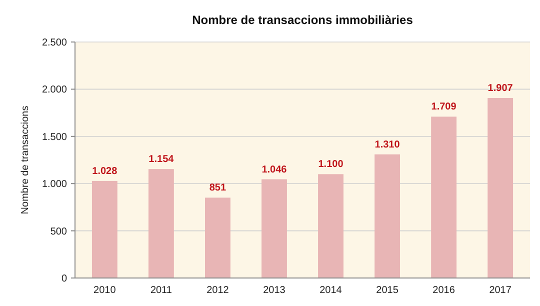 The height and width of the screenshot is (306, 540). What do you see at coordinates (55, 43) in the screenshot?
I see `y-tick-label: 2.500` at bounding box center [55, 43].